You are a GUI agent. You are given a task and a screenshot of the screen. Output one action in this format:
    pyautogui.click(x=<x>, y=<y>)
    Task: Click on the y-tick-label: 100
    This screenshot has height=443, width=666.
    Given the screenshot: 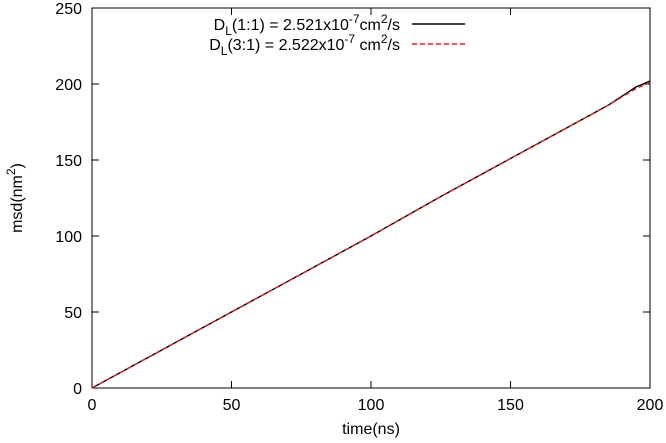 What is the action you would take?
    pyautogui.click(x=68, y=237)
    